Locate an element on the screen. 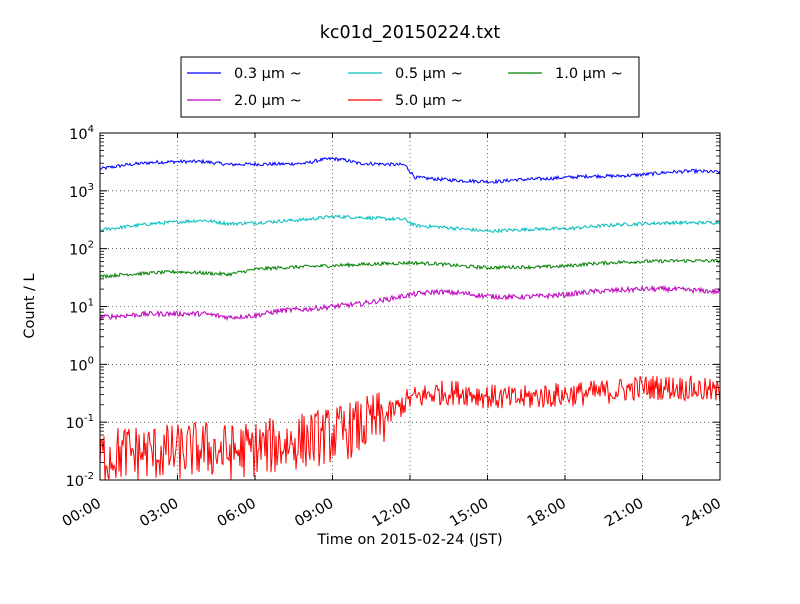  y-tick-label: 10¹ is located at coordinates (81, 307).